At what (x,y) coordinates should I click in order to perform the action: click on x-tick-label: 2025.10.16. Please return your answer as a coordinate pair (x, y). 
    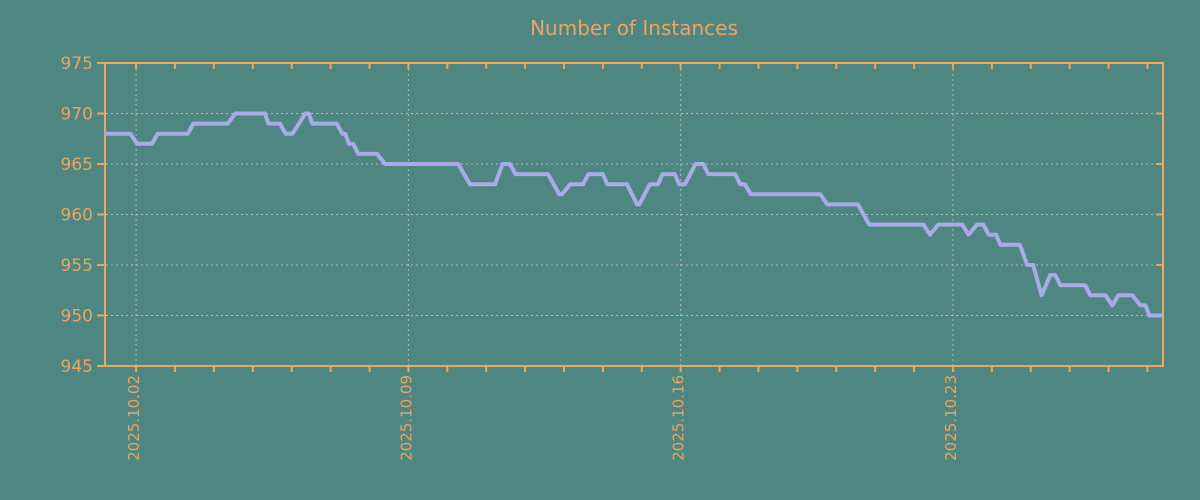
    Looking at the image, I should click on (679, 418).